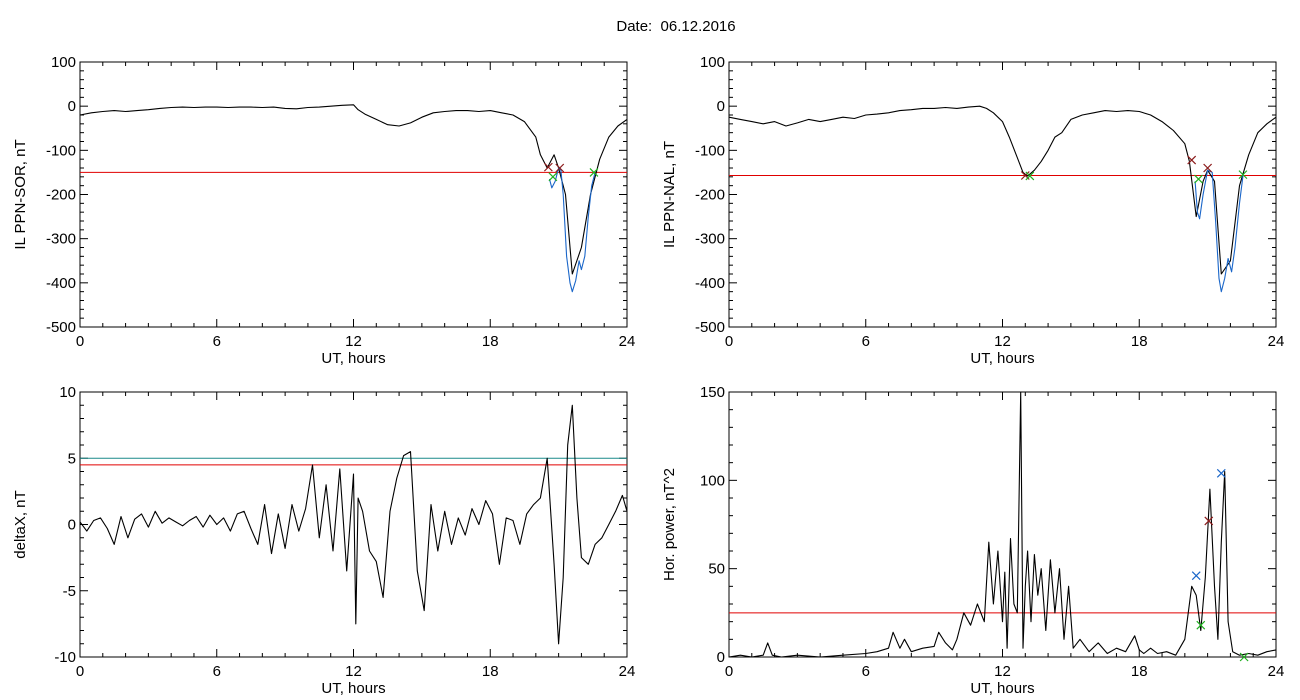  What do you see at coordinates (72, 458) in the screenshot?
I see `y-tick-label: 5` at bounding box center [72, 458].